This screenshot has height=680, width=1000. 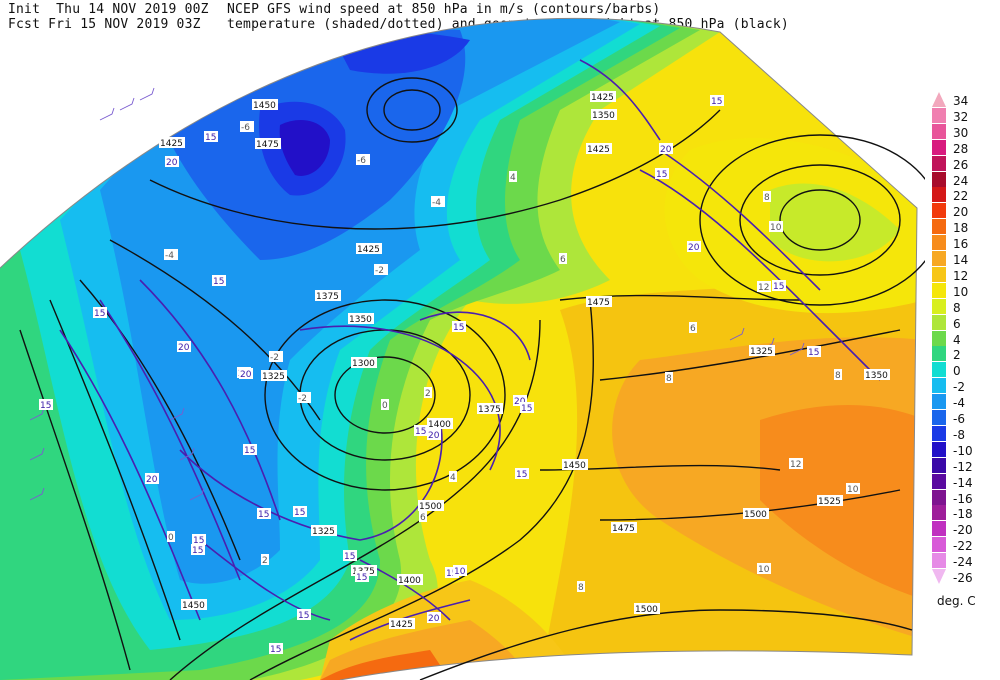 I want to click on height-label: 1450, so click(x=264, y=106).